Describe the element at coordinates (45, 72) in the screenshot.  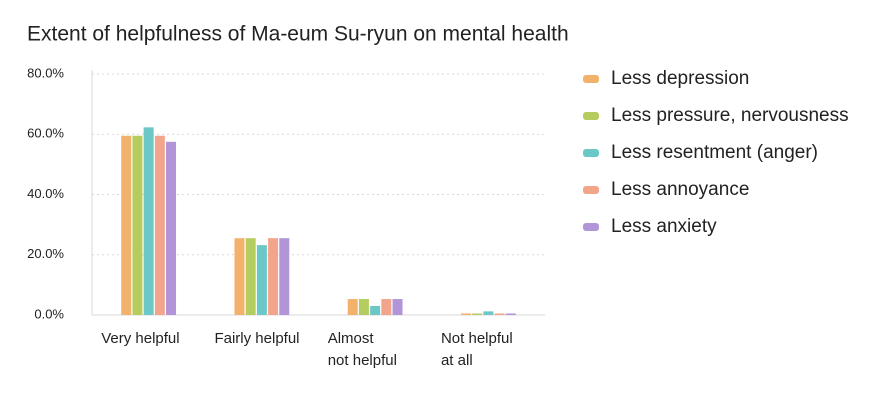
I see `y-tick-label: 80.0%` at that location.